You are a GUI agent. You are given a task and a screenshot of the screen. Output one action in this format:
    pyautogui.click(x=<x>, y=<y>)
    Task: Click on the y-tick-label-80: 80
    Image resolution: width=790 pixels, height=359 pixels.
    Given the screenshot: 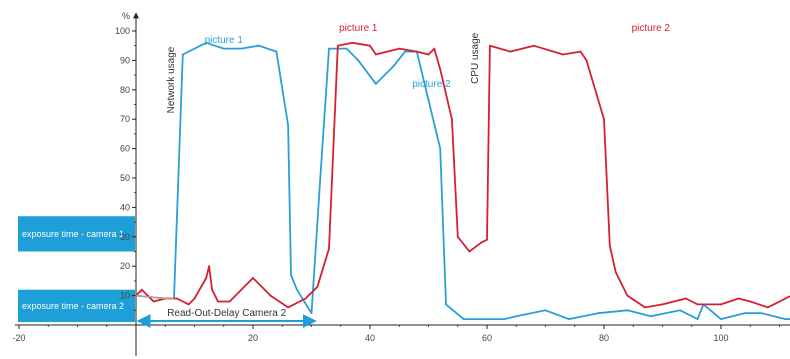 What is the action you would take?
    pyautogui.click(x=125, y=90)
    